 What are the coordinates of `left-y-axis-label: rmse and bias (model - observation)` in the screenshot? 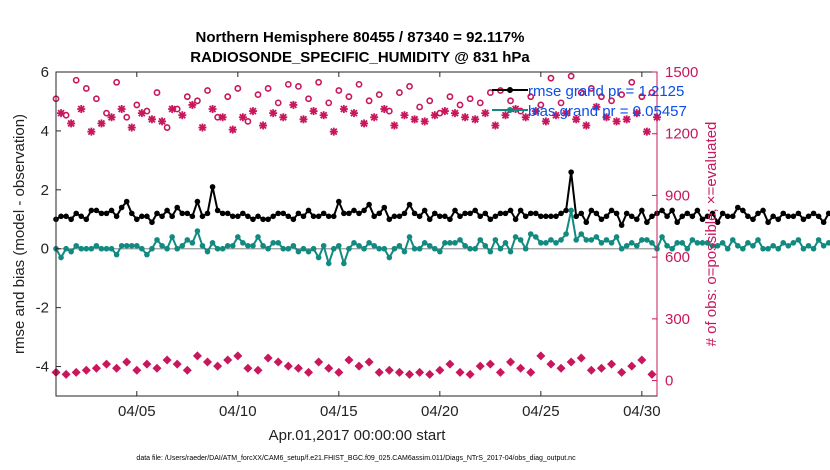 It's located at (19, 234).